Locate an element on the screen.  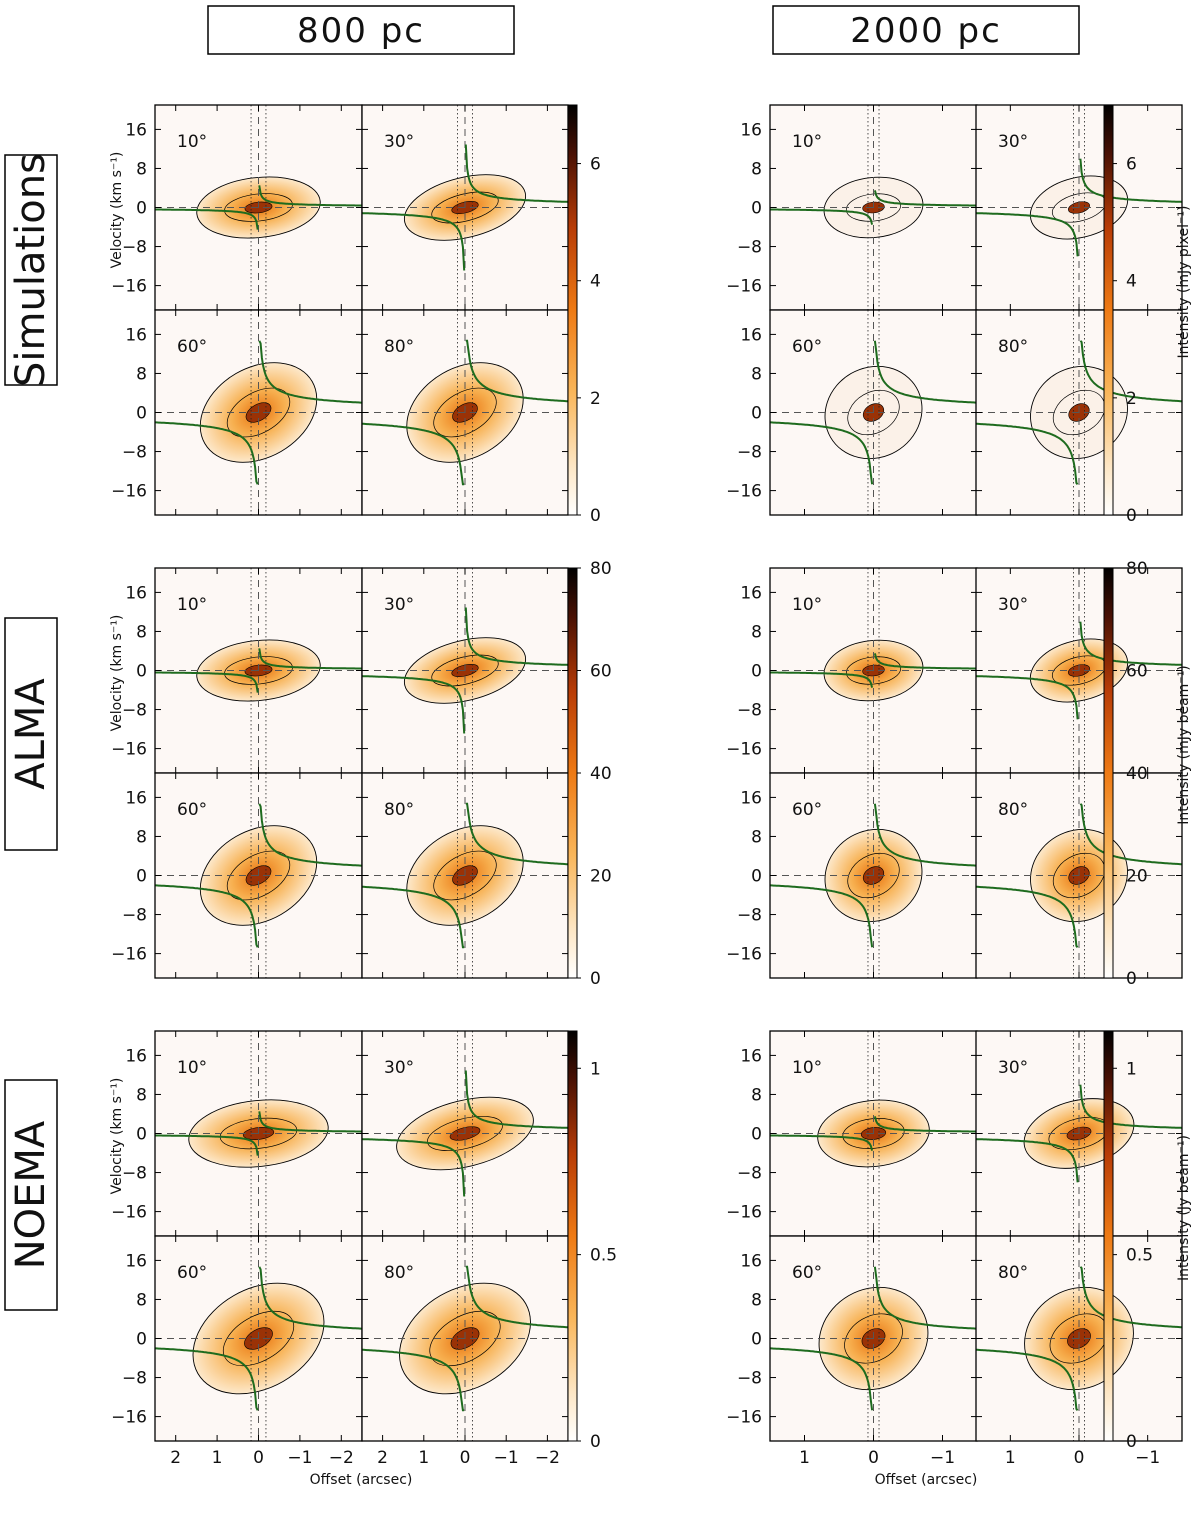
pv-panel-simulations-800pc-10deg: −16 −8 0 8 16 10° is located at coordinates (237, 207).